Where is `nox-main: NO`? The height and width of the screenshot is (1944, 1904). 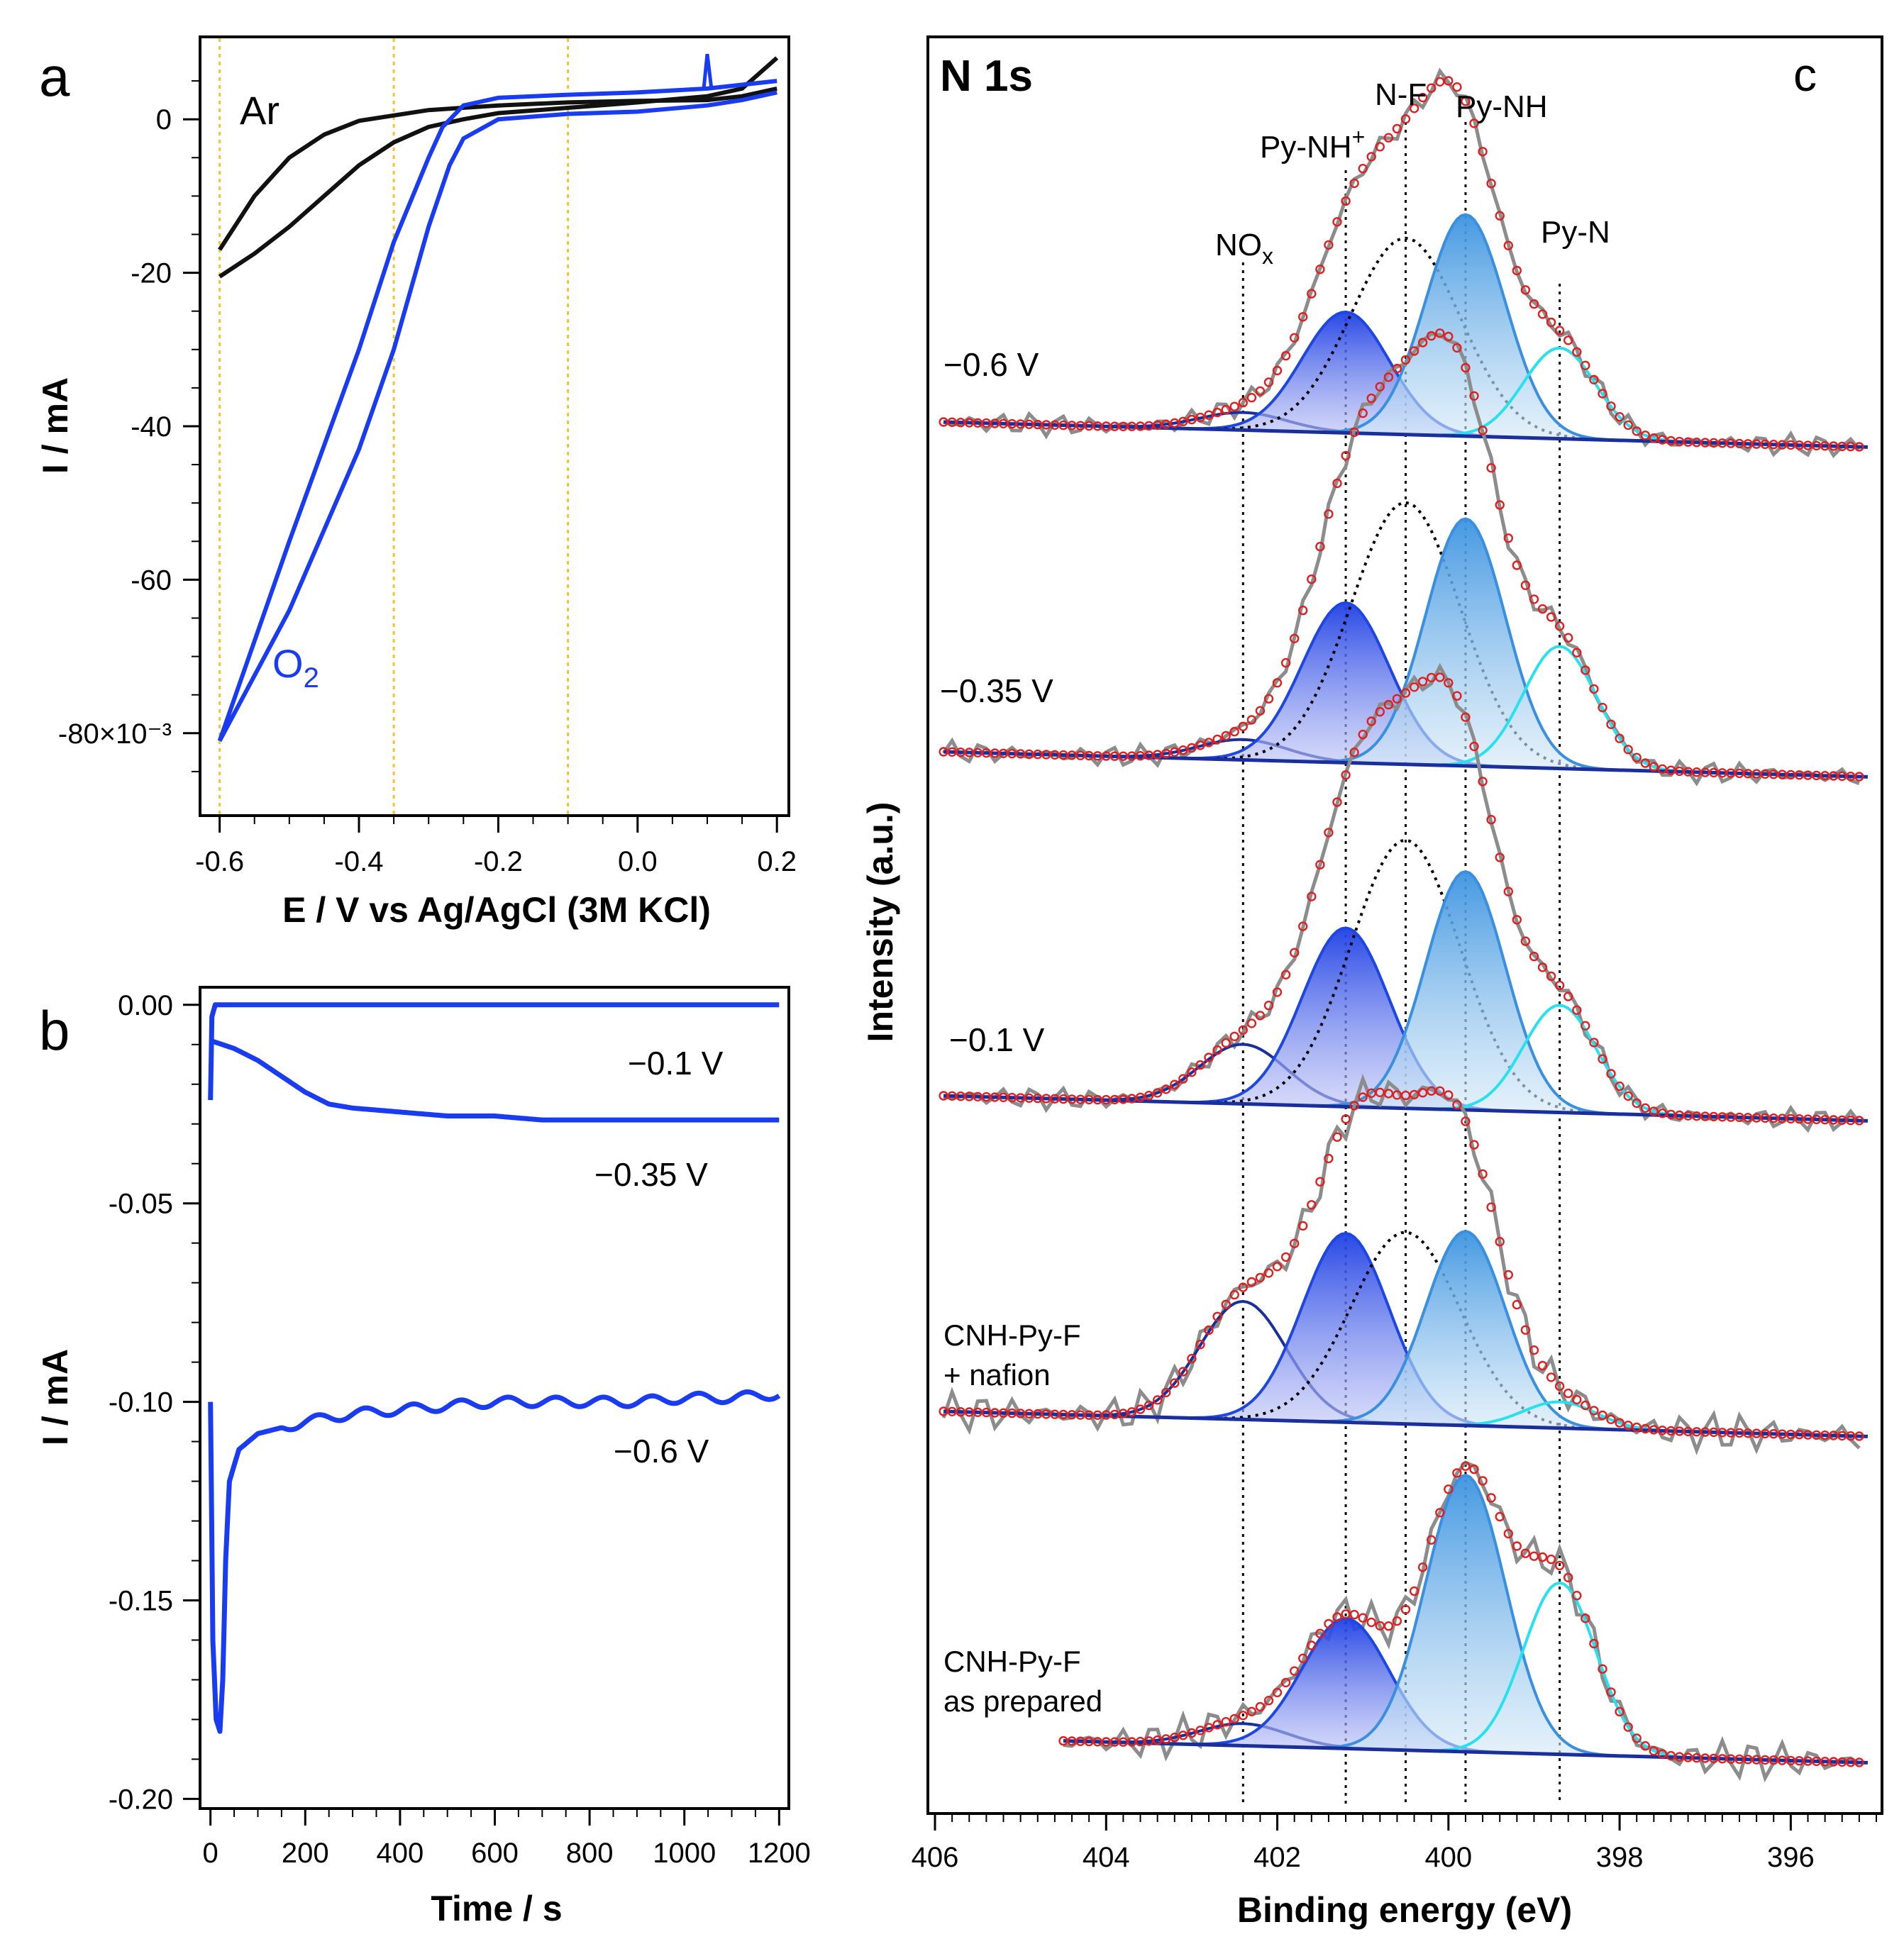
nox-main: NO is located at coordinates (1238, 245).